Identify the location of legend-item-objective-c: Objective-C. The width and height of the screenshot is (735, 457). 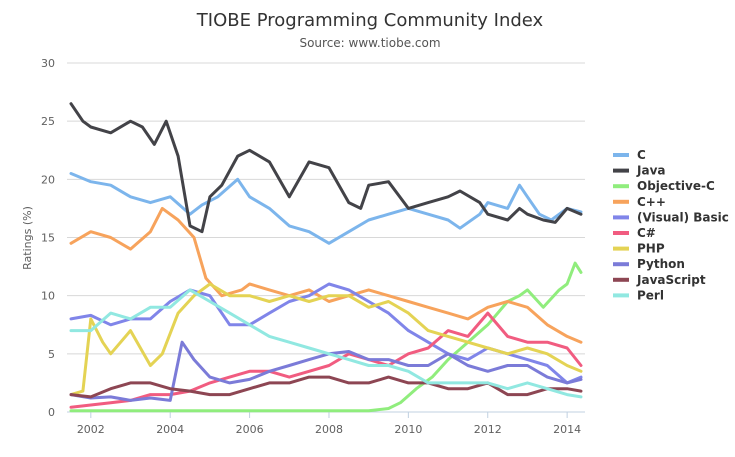
(664, 186).